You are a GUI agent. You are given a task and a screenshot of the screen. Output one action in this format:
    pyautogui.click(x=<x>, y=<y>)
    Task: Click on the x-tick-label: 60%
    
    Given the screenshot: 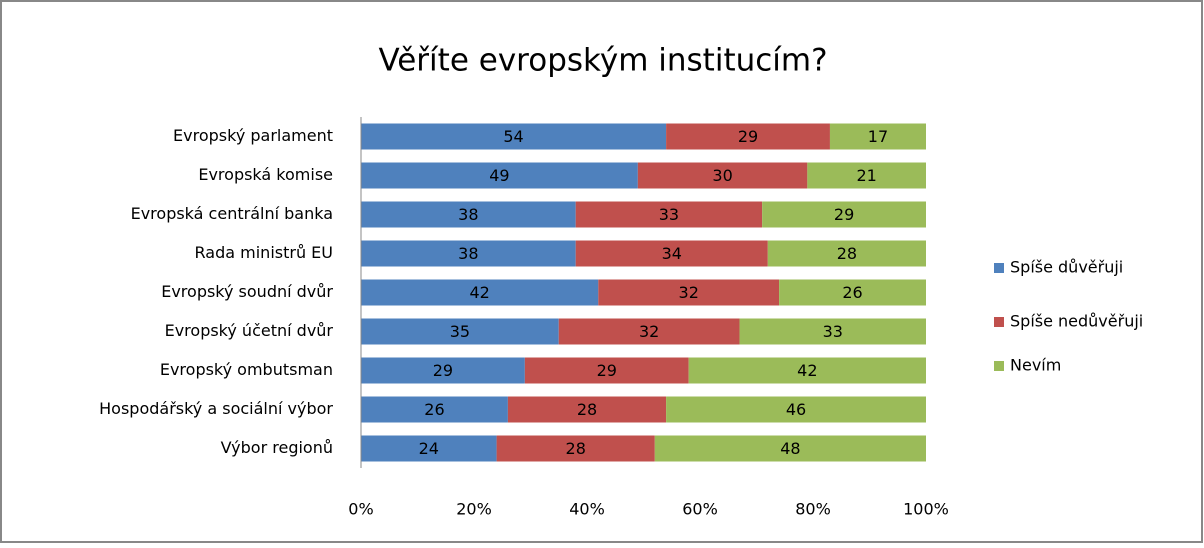 What is the action you would take?
    pyautogui.click(x=700, y=509)
    